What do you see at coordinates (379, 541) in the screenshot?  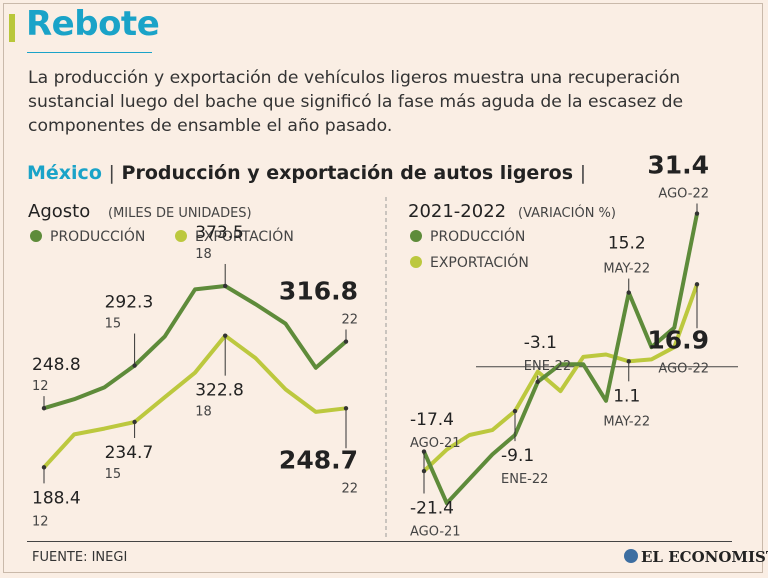 I see `footer-rule` at bounding box center [379, 541].